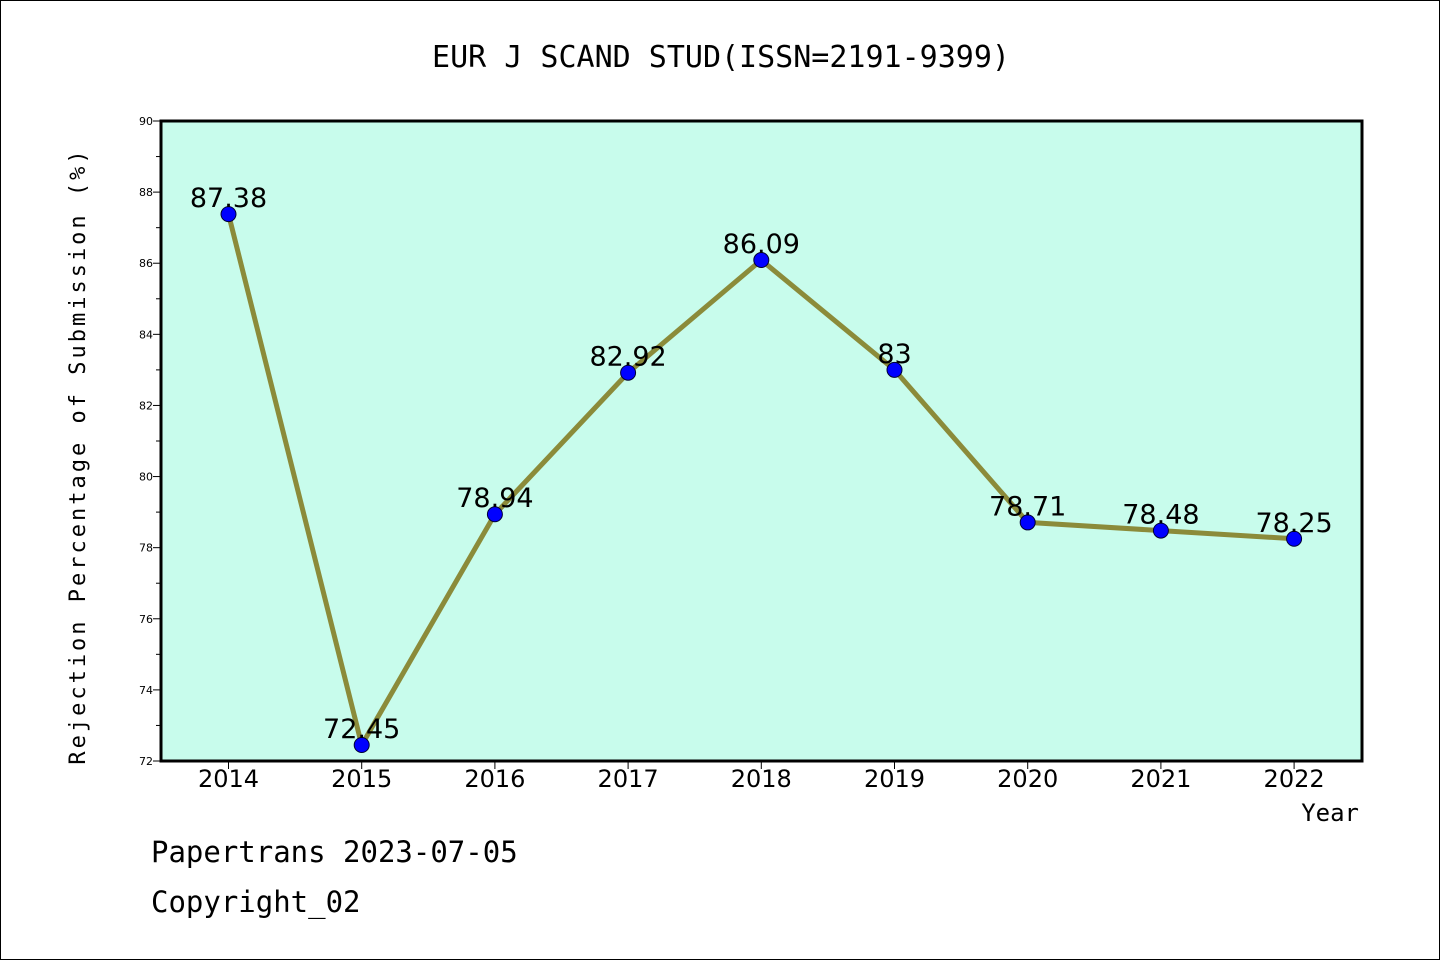 Image resolution: width=1440 pixels, height=961 pixels. What do you see at coordinates (146, 477) in the screenshot?
I see `y-tick-label: 80` at bounding box center [146, 477].